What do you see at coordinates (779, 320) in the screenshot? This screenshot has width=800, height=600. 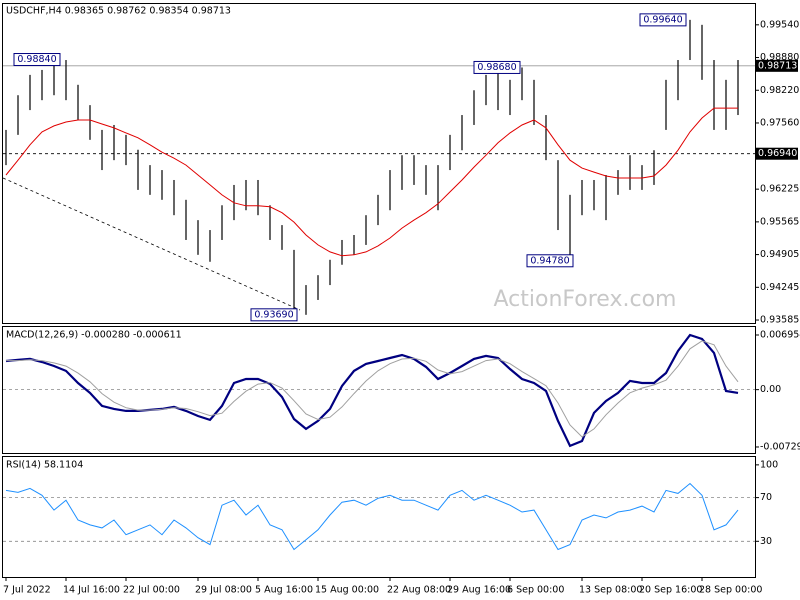 I see `y-tick-label: 0.93585` at bounding box center [779, 320].